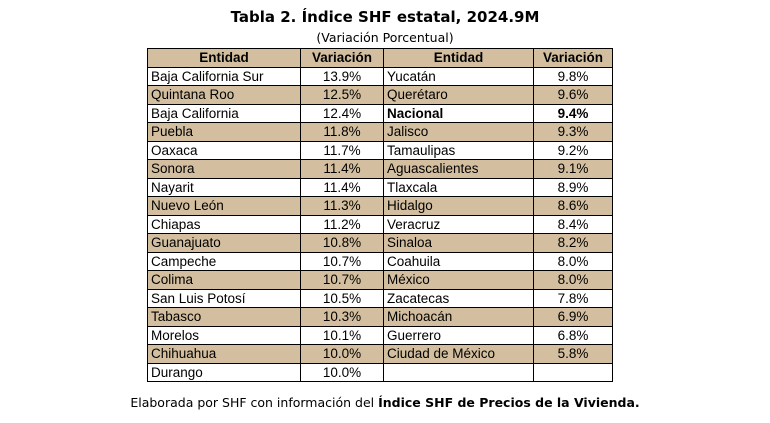 The width and height of the screenshot is (770, 423). Describe the element at coordinates (342, 243) in the screenshot. I see `cell-variacion: 10.8%` at that location.